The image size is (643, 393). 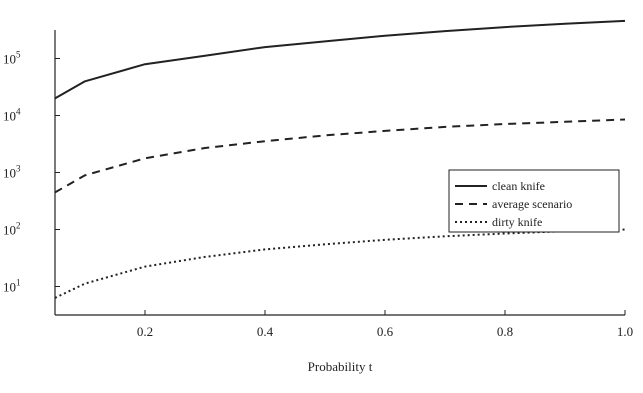 What do you see at coordinates (517, 222) in the screenshot?
I see `legend-label-dirty-knife: dirty knife` at bounding box center [517, 222].